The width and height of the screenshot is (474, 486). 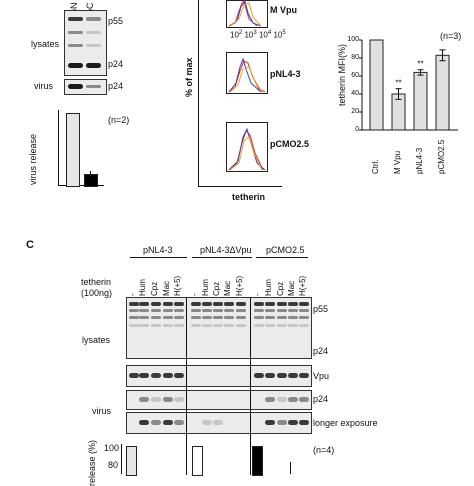 What do you see at coordinates (219, 400) in the screenshot?
I see `virus-blot` at bounding box center [219, 400].